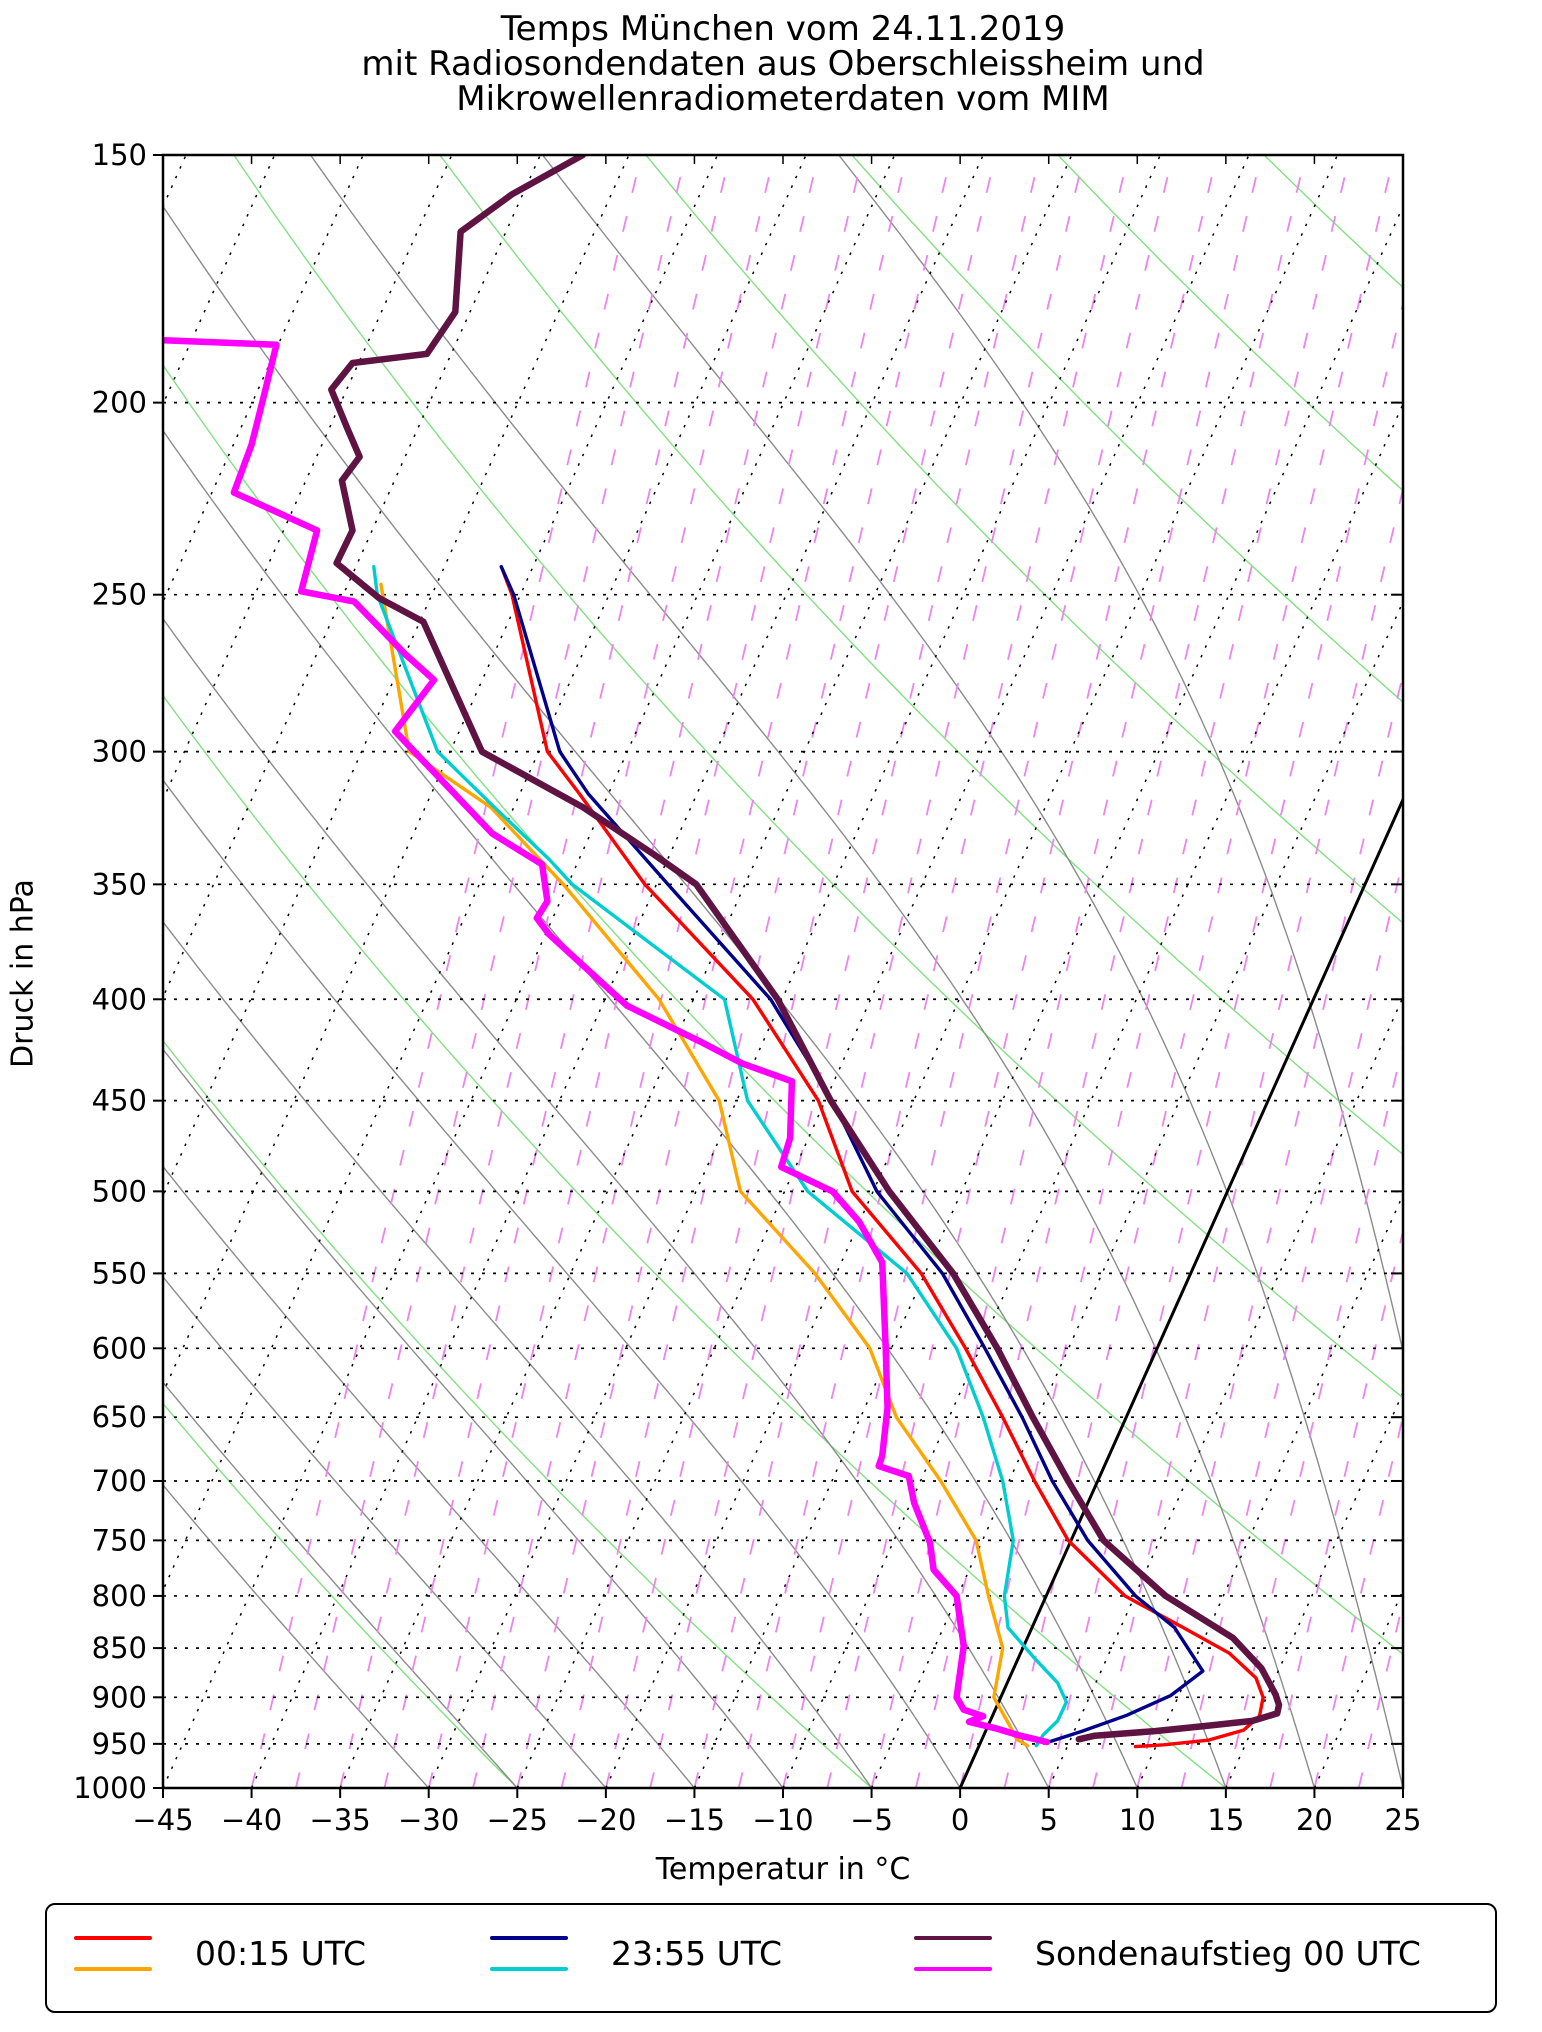 This screenshot has width=1542, height=2032. Describe the element at coordinates (119, 884) in the screenshot. I see `svg-text: 350` at that location.